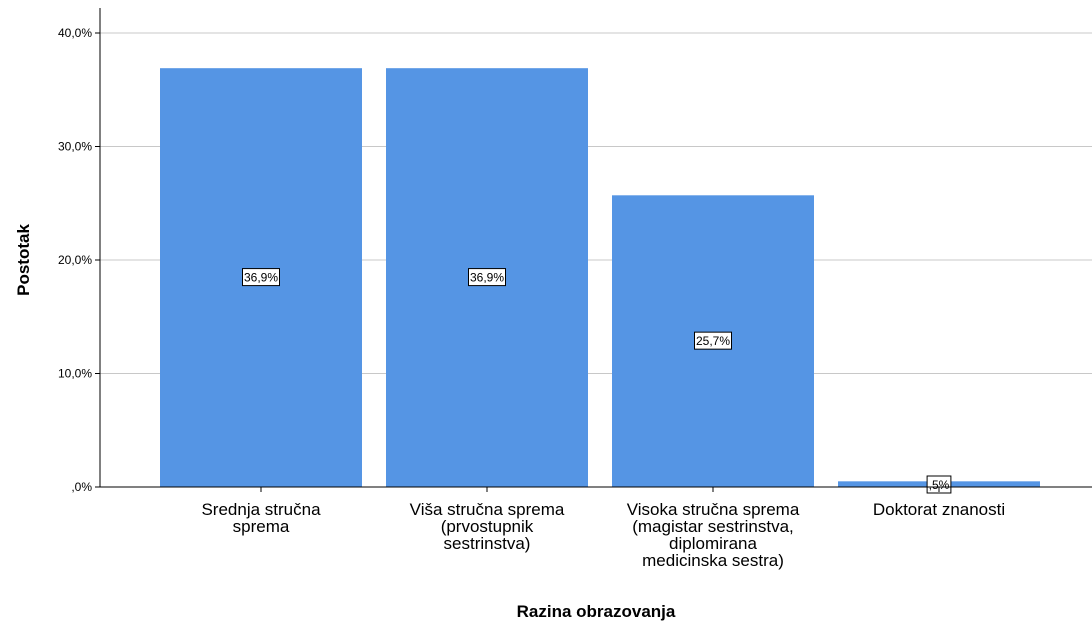 This screenshot has height=625, width=1092. Describe the element at coordinates (596, 611) in the screenshot. I see `x-axis-title: Razina obrazovanja` at that location.